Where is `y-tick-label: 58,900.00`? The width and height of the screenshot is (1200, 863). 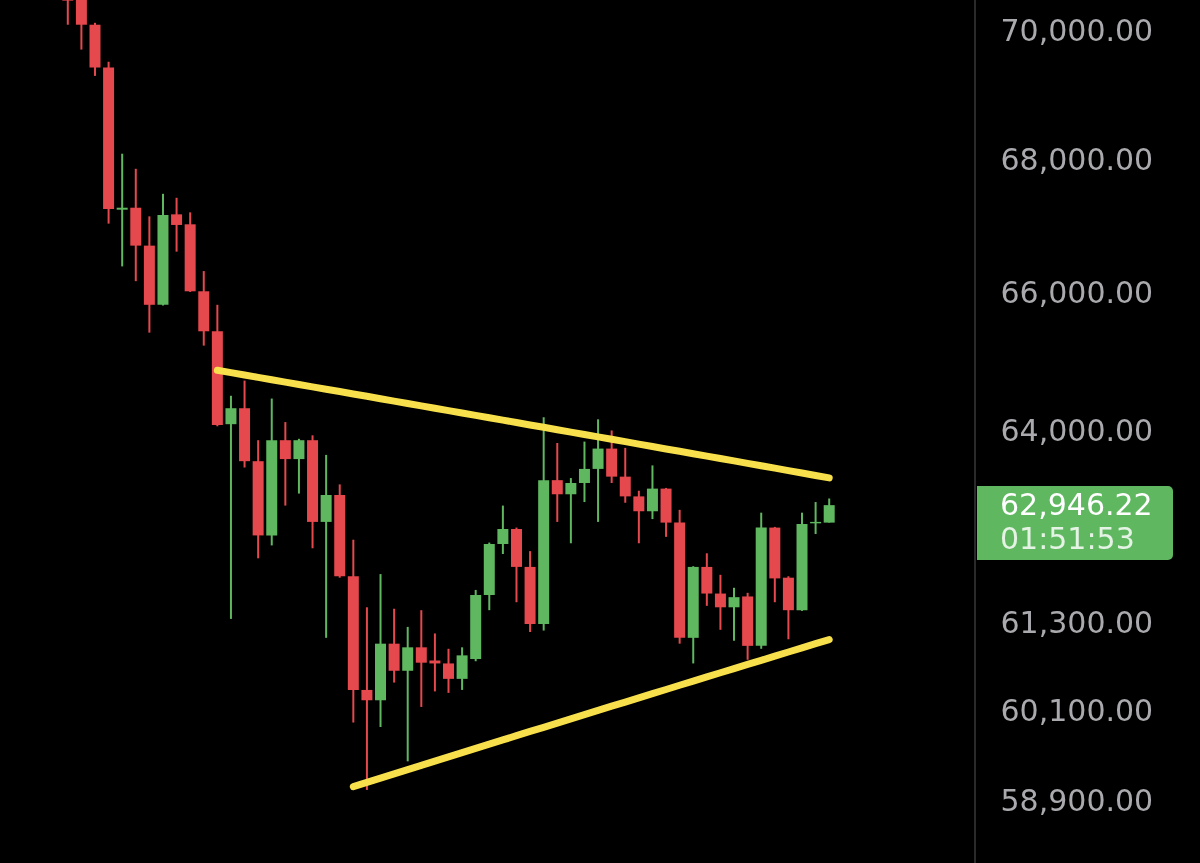 y-tick-label: 58,900.00 is located at coordinates (1077, 800).